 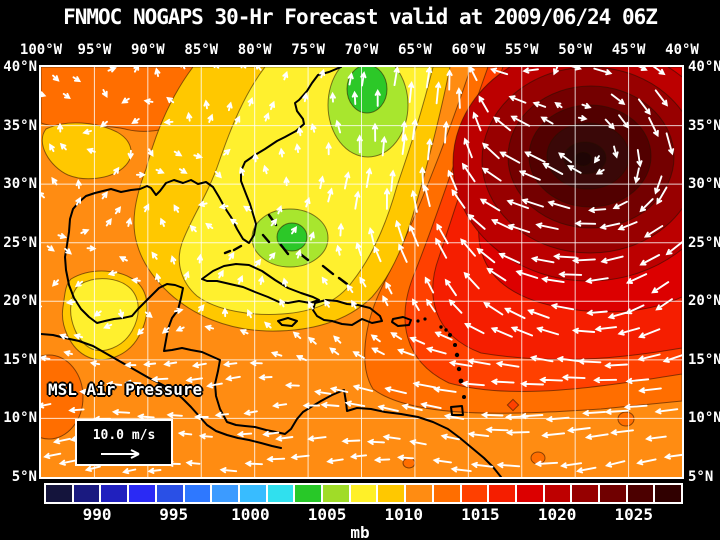 I want to click on coastline-lesser-antilles, so click(x=441, y=358).